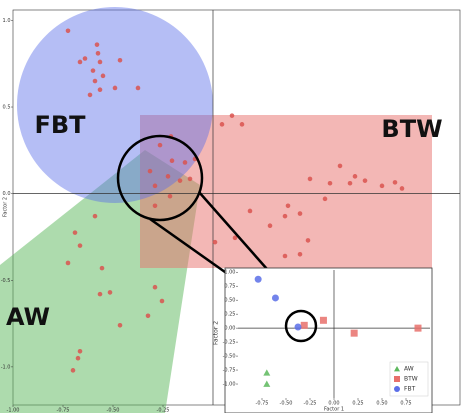  What do you see at coordinates (229, 301) in the screenshot?
I see `y-tick-label: 0.50` at bounding box center [229, 301].